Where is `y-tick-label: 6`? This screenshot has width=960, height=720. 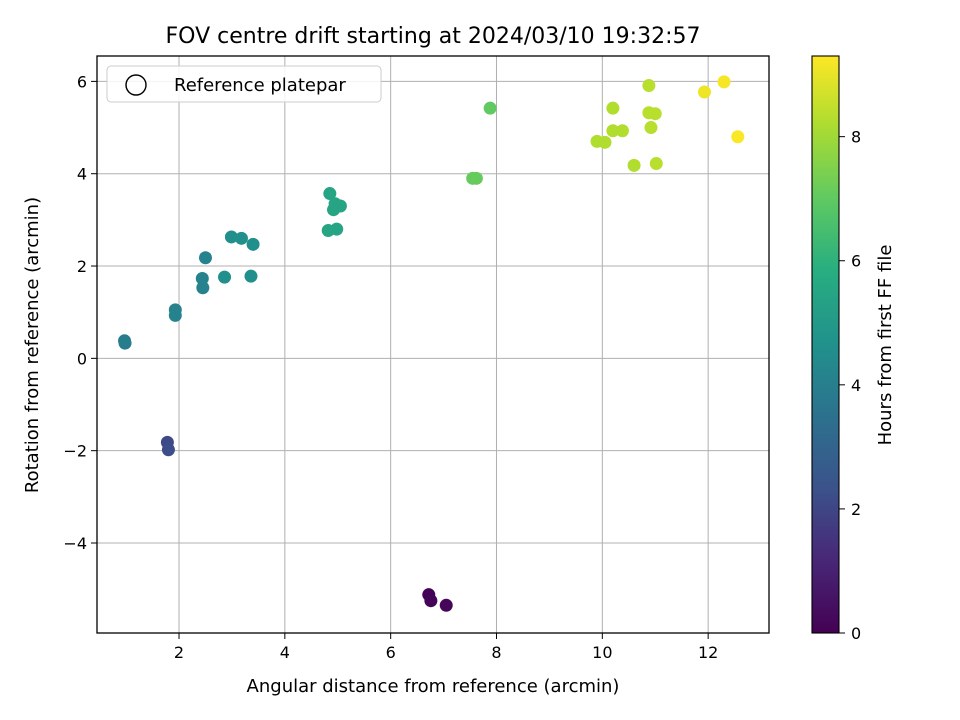 y-tick-label: 6 is located at coordinates (82, 81).